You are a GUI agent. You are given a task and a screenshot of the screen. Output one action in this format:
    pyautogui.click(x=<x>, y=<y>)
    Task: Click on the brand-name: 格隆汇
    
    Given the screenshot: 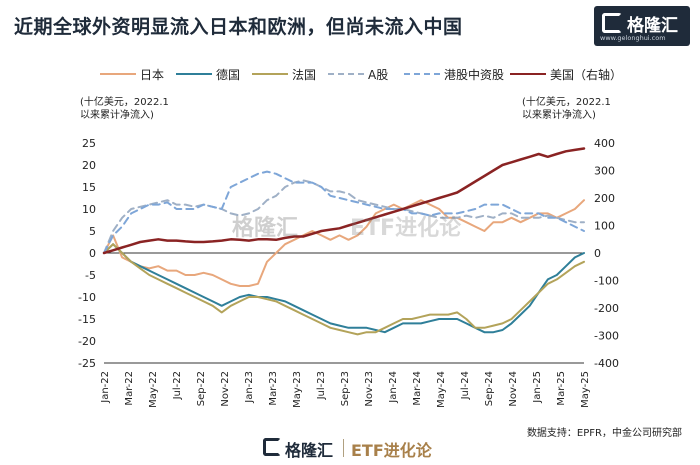 What is the action you would take?
    pyautogui.click(x=652, y=26)
    